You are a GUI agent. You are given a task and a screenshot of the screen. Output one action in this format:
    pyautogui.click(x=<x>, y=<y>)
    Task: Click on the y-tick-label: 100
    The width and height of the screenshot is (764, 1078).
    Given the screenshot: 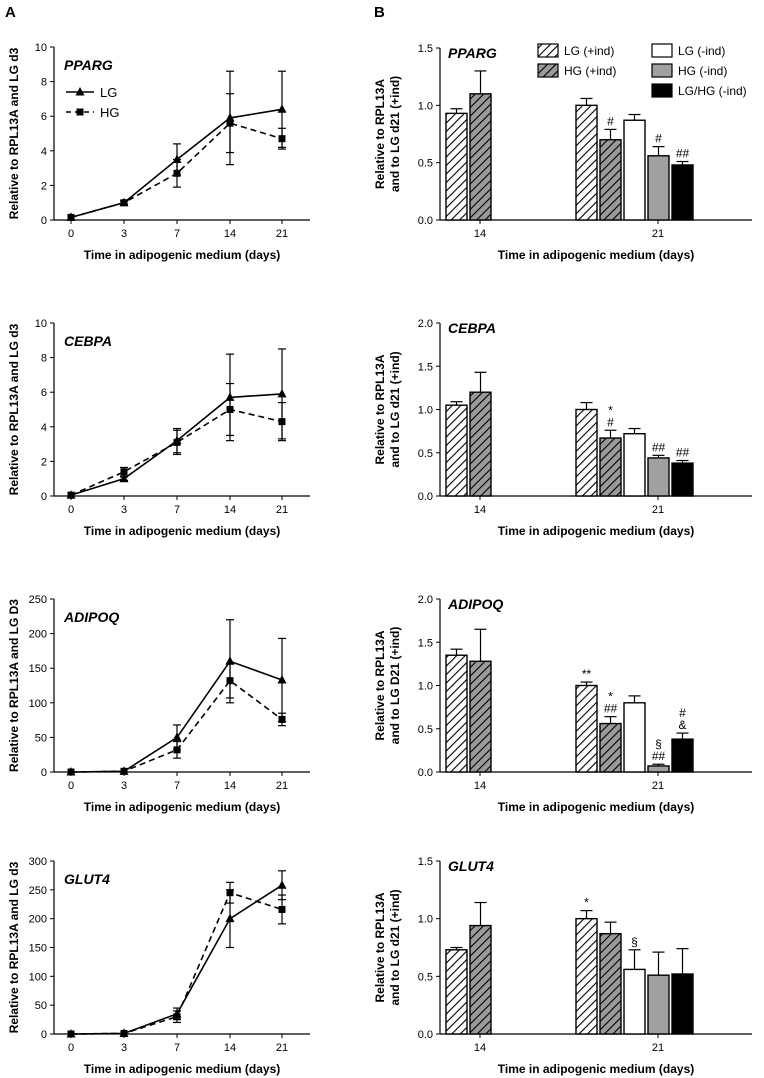 What is the action you would take?
    pyautogui.click(x=38, y=977)
    